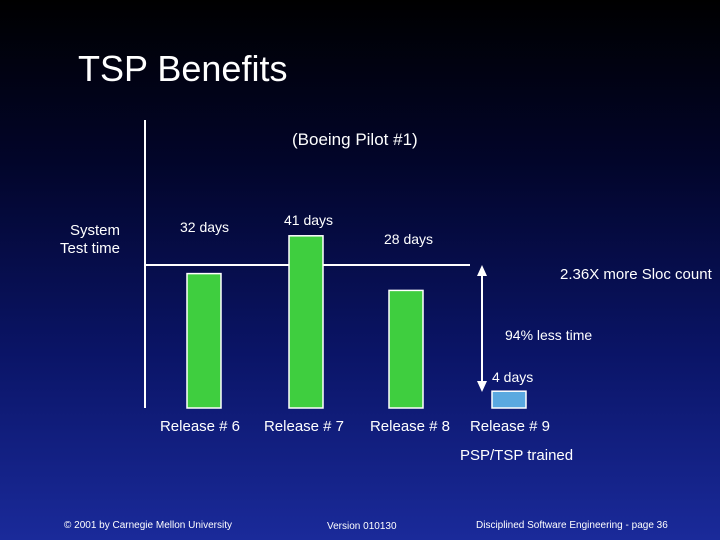  I want to click on data-label-release-7: 41 days, so click(309, 220).